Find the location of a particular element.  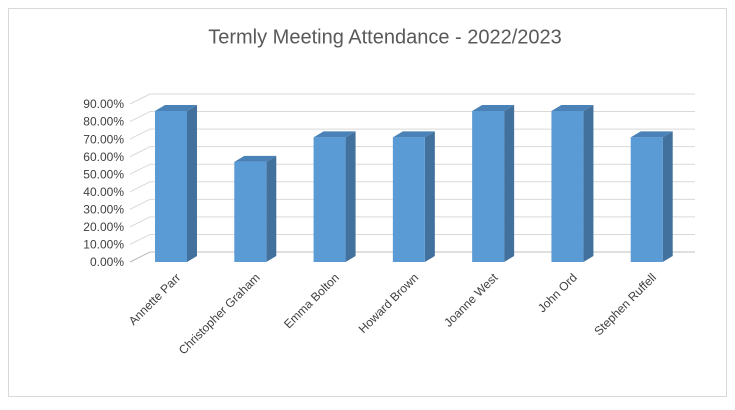

y-tick-label: 0.00% is located at coordinates (107, 262).